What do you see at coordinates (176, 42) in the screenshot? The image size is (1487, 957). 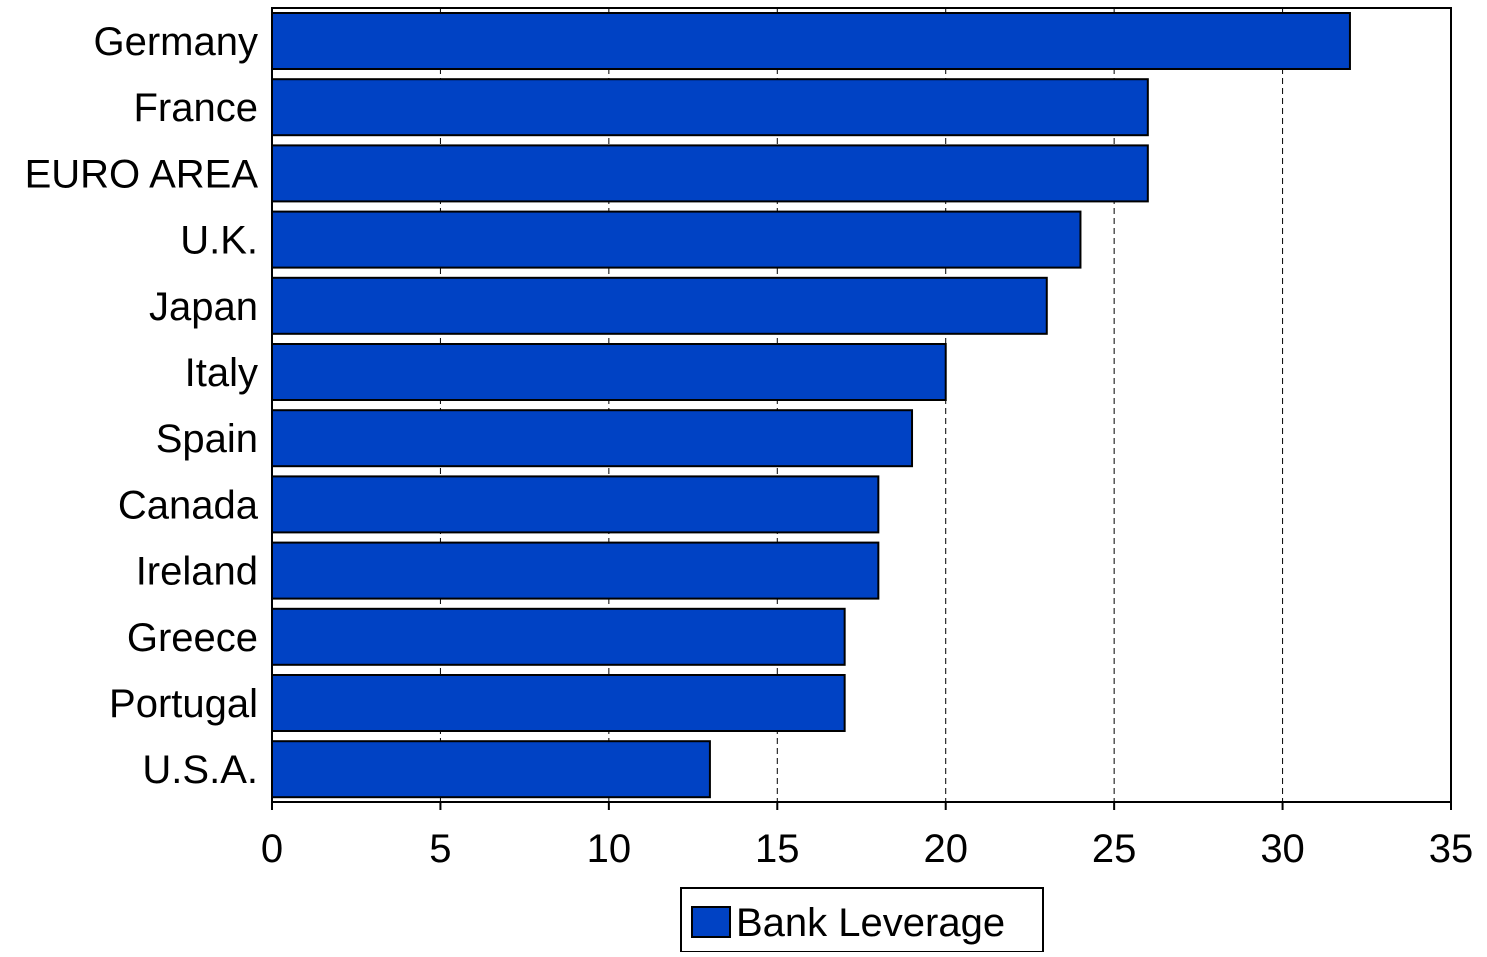 I see `category-label: Germany` at bounding box center [176, 42].